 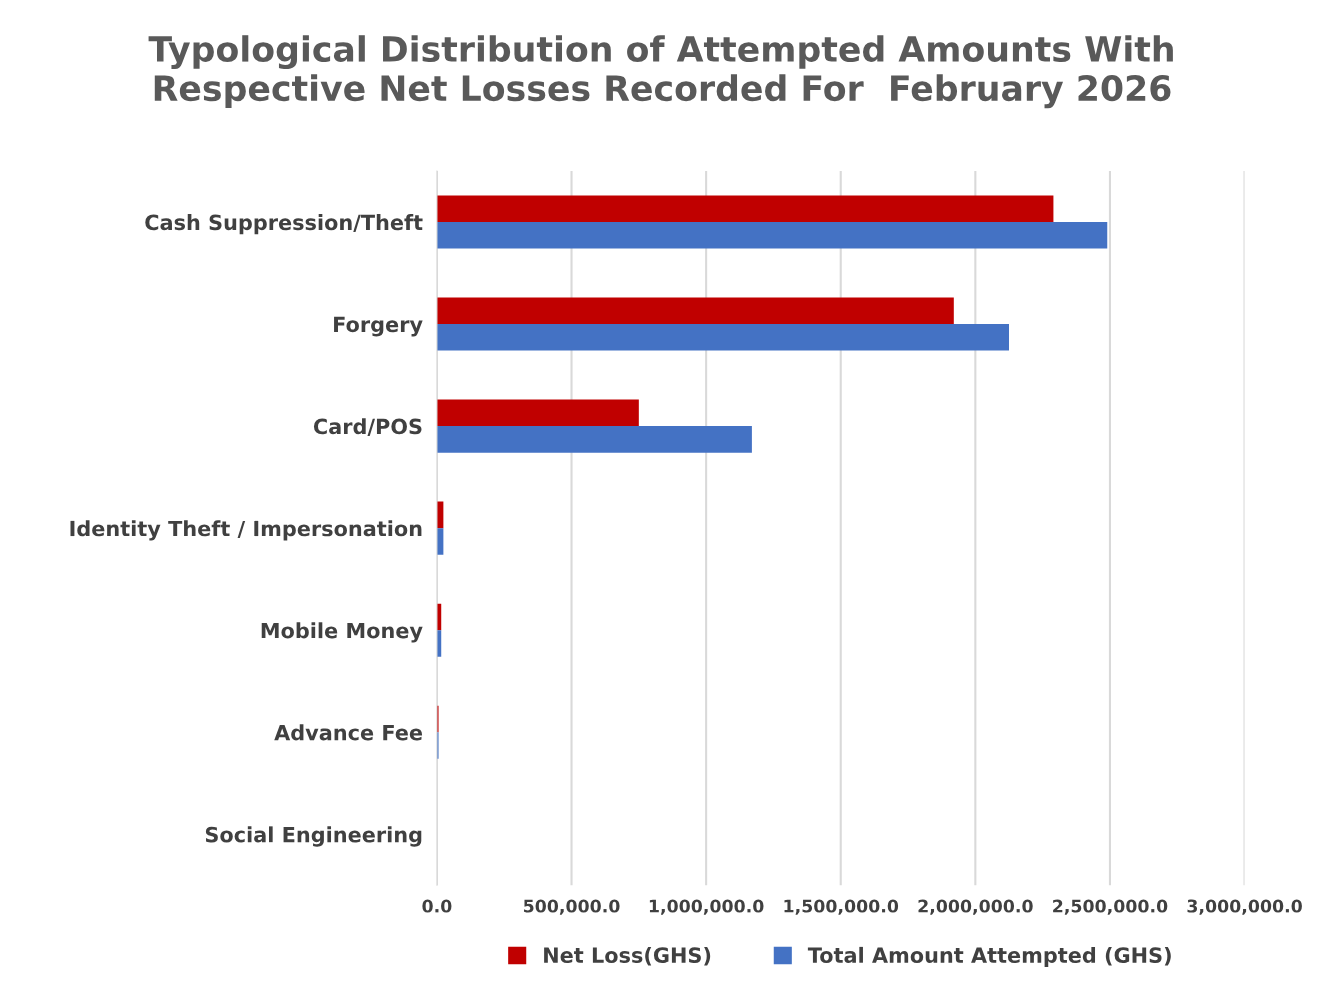 I want to click on chart-title: Typological Distribution of Attempted Amounts With Respective Net Losses Recorded For February 2026, so click(x=660, y=72).